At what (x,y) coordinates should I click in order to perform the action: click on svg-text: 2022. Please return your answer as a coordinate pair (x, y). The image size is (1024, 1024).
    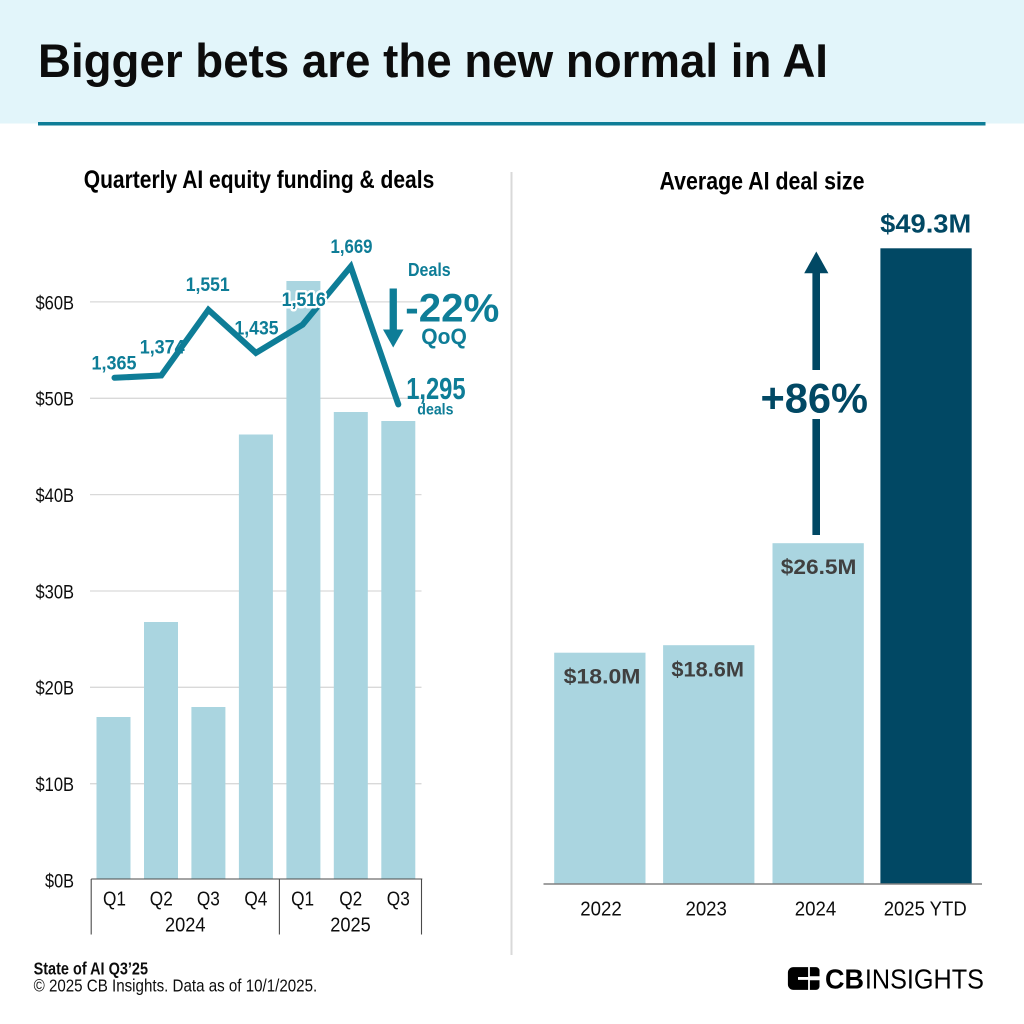
    Looking at the image, I should click on (601, 909).